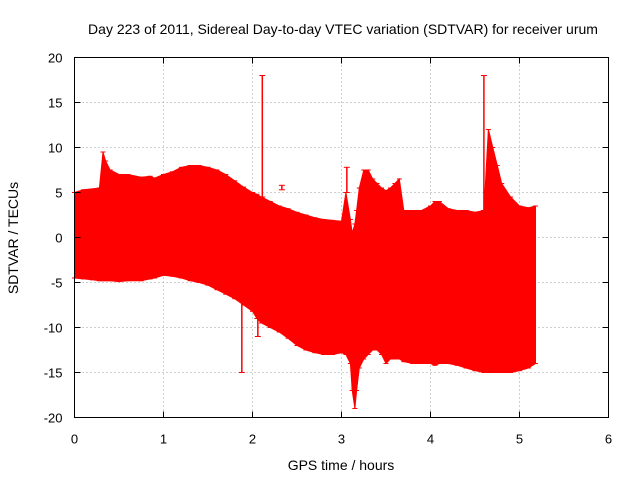  Describe the element at coordinates (341, 465) in the screenshot. I see `x-axis-label: GPS time / hours` at that location.